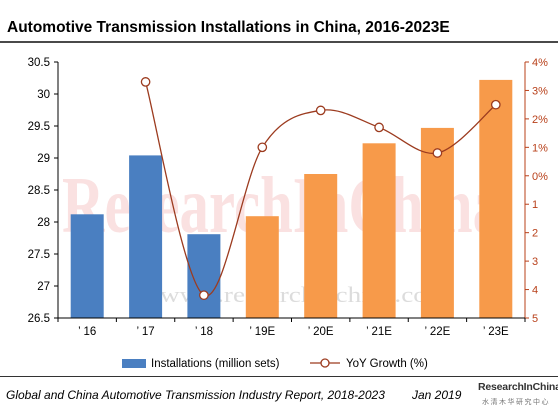  What do you see at coordinates (262, 332) in the screenshot?
I see `x-tick-label: ’ 19E` at bounding box center [262, 332].